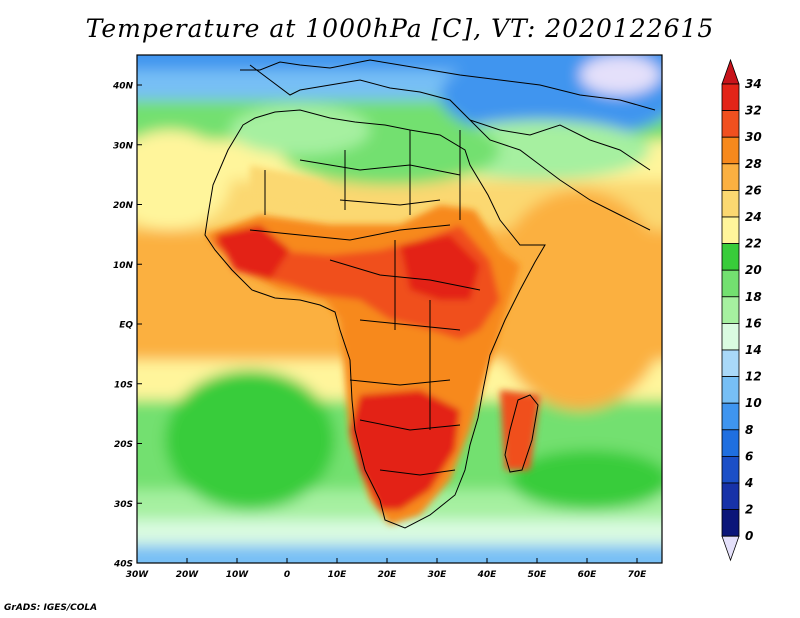 The height and width of the screenshot is (618, 800). What do you see at coordinates (753, 244) in the screenshot?
I see `colorbar-label: 22` at bounding box center [753, 244].